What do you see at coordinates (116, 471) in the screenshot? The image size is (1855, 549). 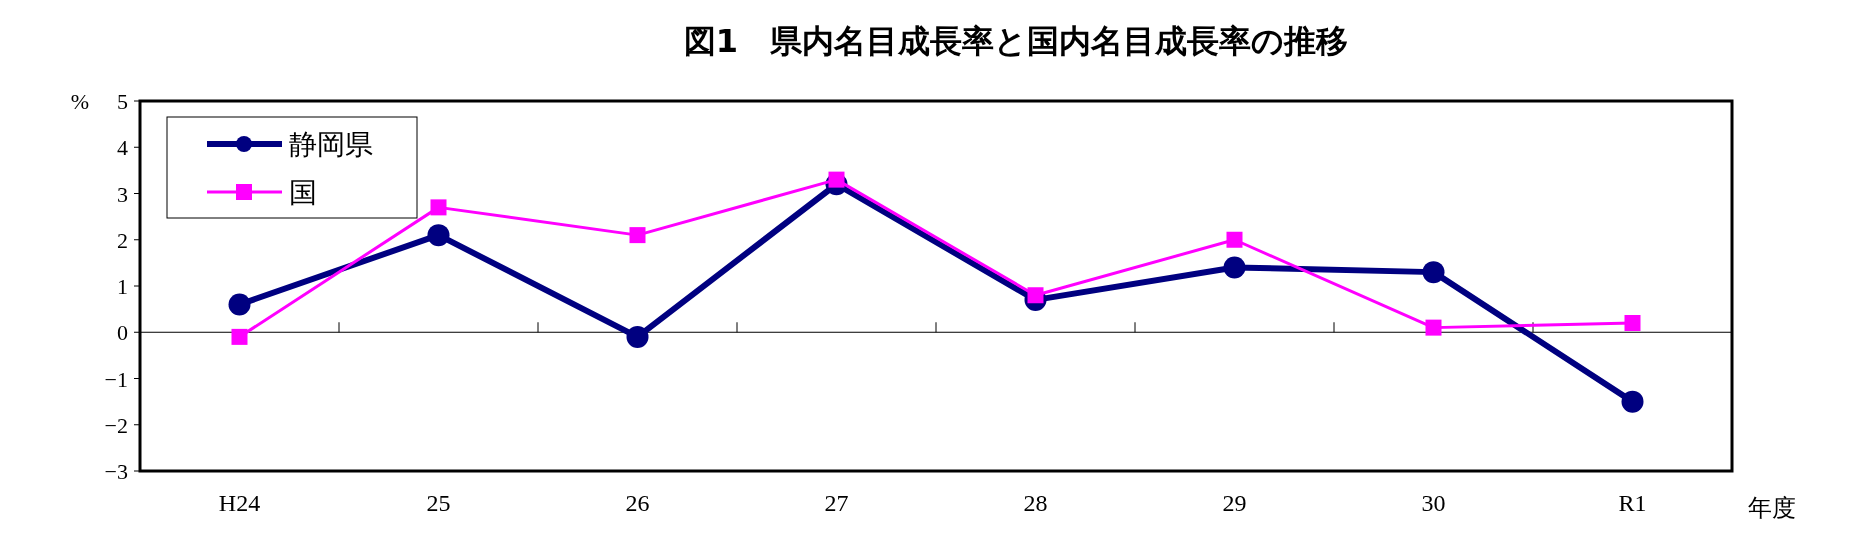 I see `y-tick-label: −3` at bounding box center [116, 471].